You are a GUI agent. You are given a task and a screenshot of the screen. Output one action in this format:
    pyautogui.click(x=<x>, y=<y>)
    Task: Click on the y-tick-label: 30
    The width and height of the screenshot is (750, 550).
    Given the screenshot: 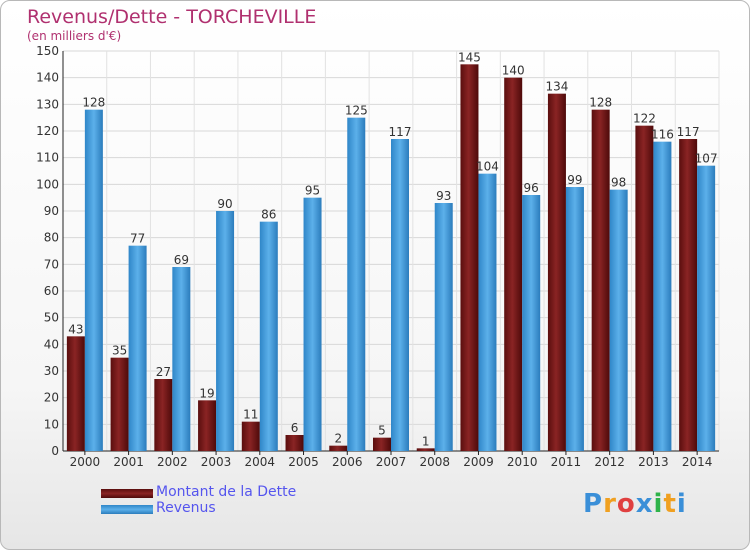 What is the action you would take?
    pyautogui.click(x=51, y=371)
    